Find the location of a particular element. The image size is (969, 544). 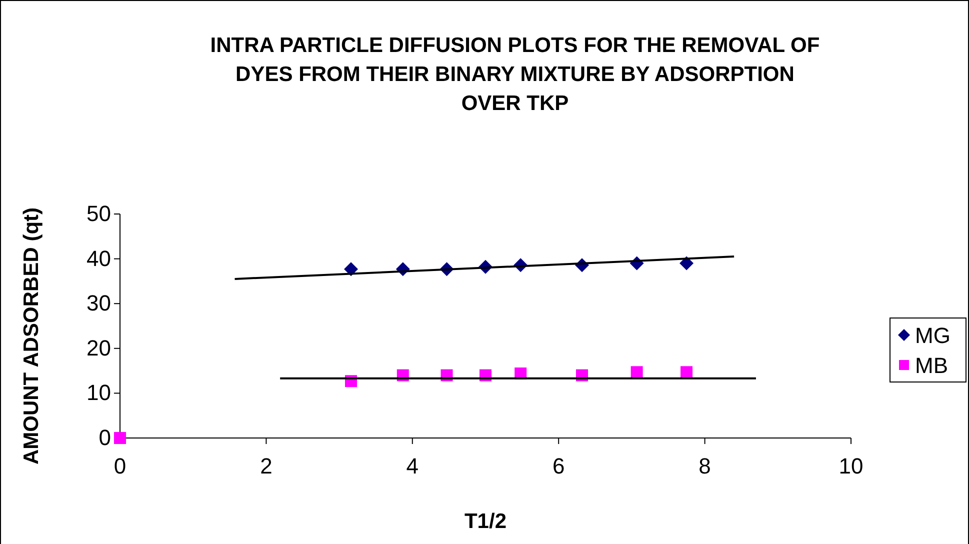

legend-label: MB is located at coordinates (931, 365).